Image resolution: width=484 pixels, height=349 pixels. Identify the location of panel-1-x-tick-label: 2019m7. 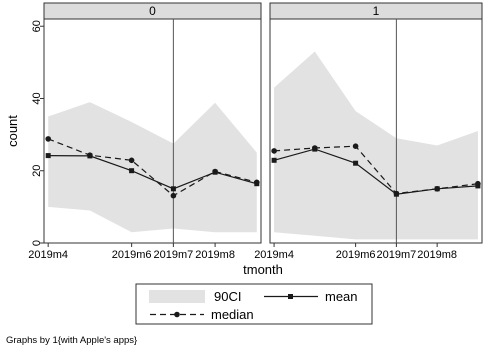
(397, 255).